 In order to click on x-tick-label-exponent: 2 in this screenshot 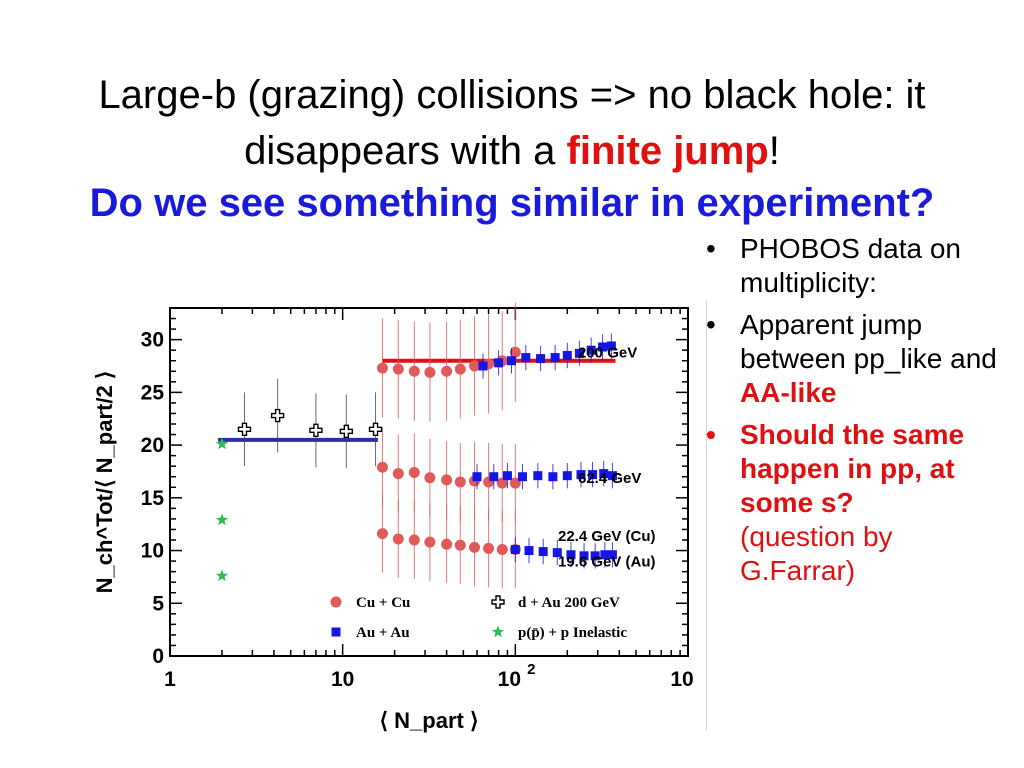, I will do `click(531, 669)`.